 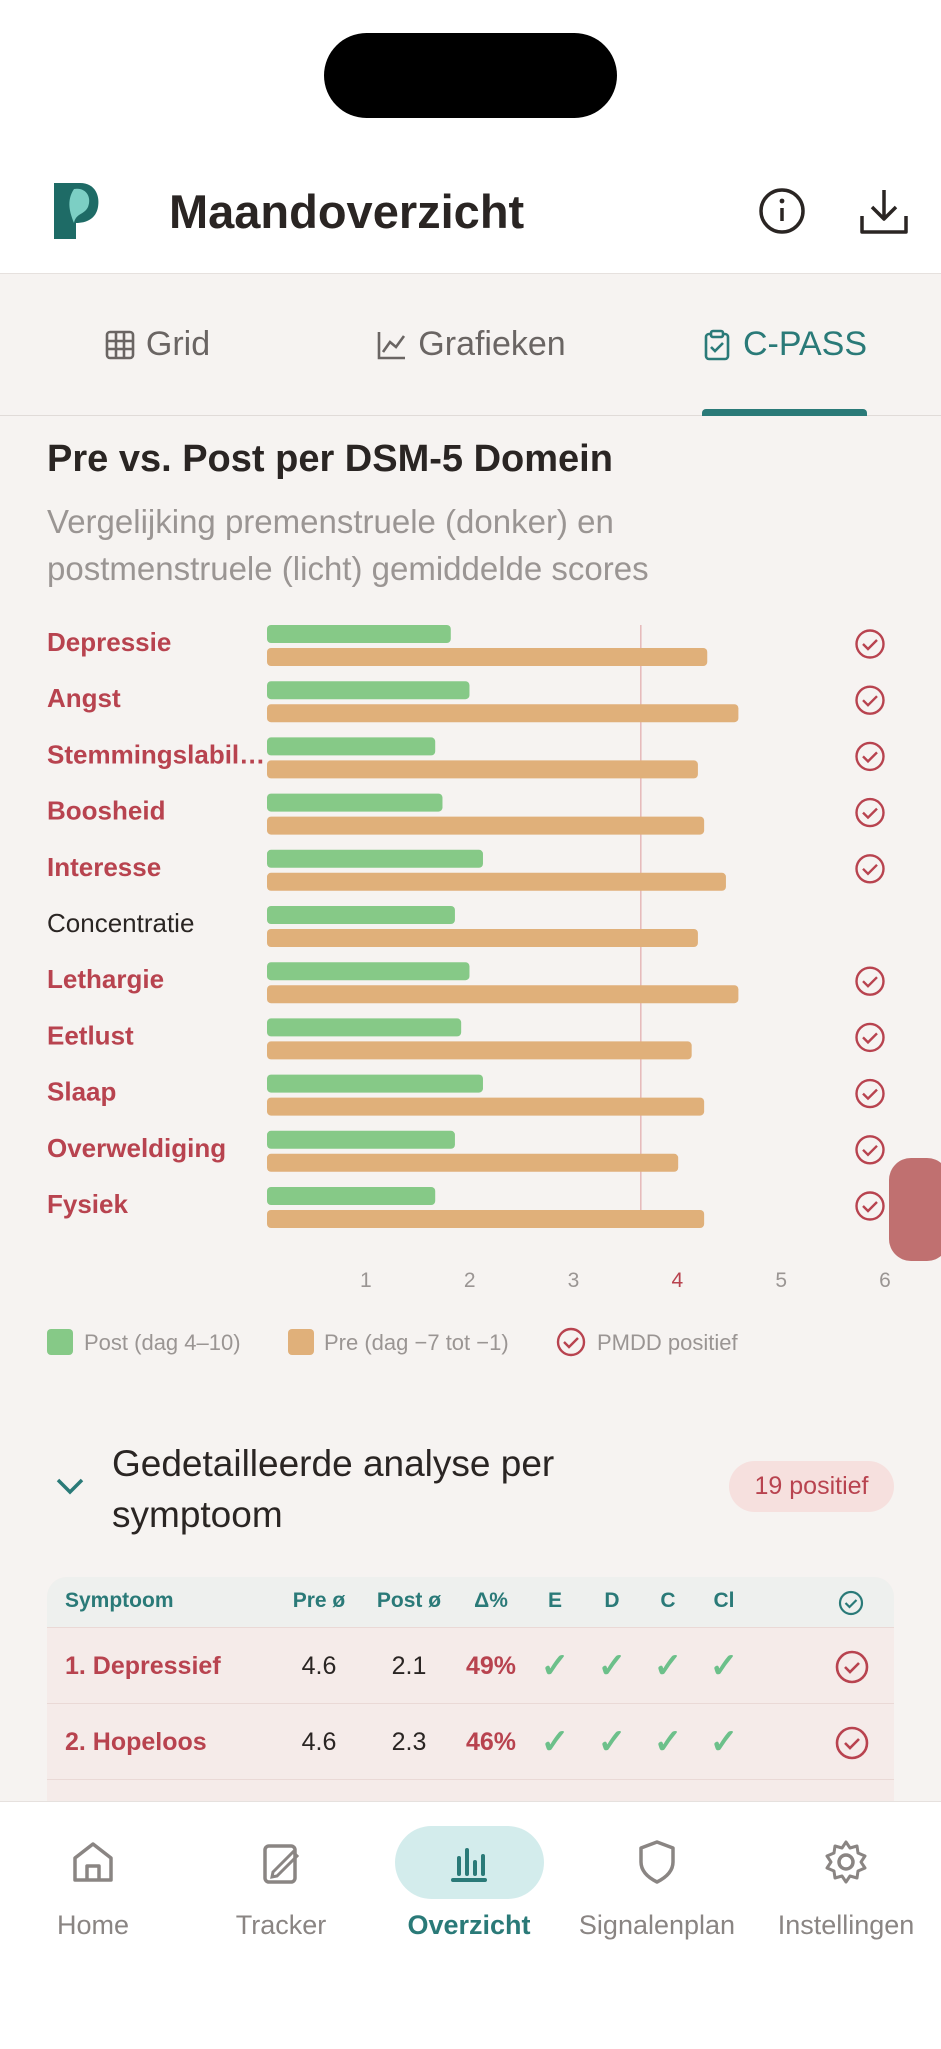 I want to click on category-label: Overweldiging, so click(x=136, y=1148).